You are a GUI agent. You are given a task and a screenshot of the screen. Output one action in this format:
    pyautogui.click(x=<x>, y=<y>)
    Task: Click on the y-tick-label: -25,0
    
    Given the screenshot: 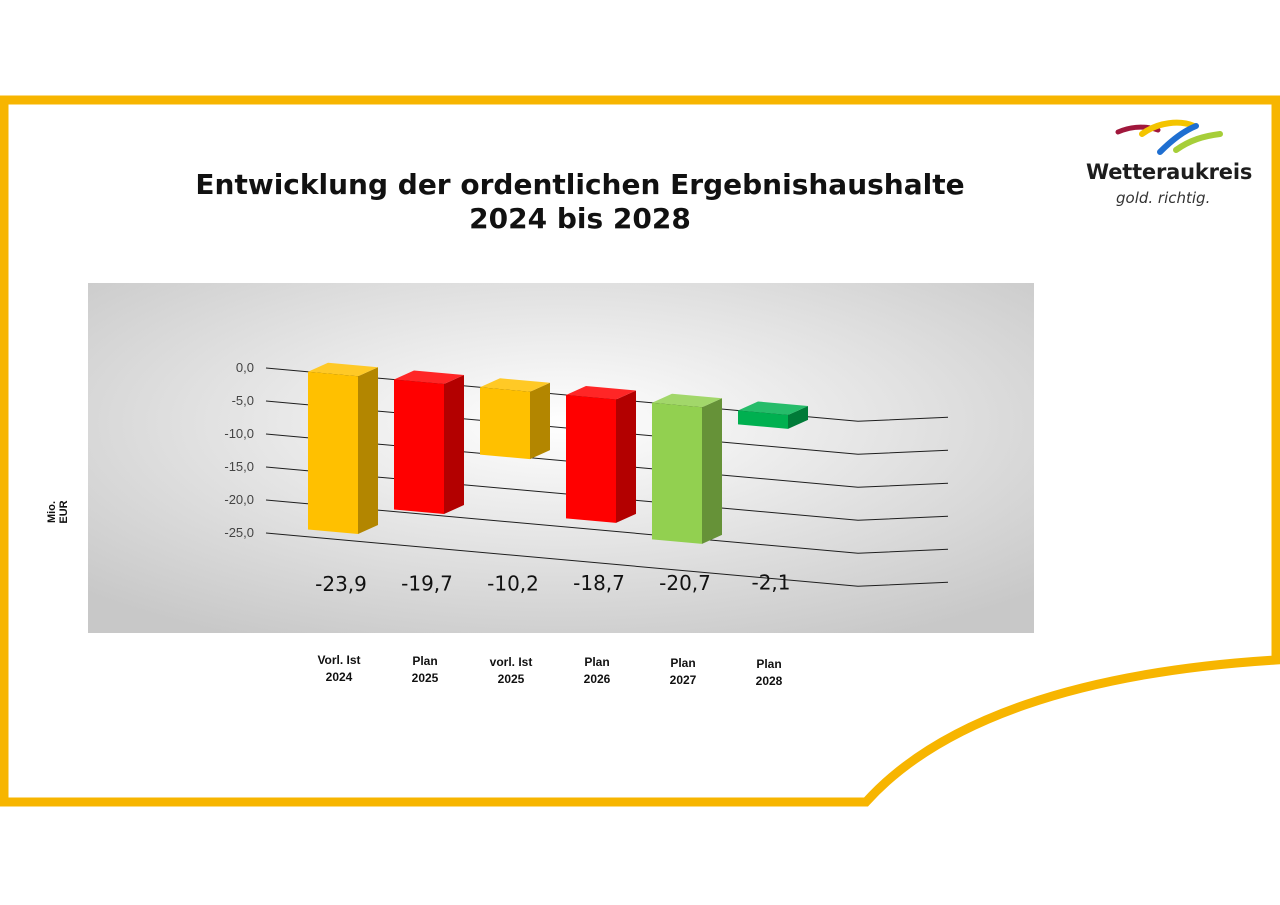 What is the action you would take?
    pyautogui.click(x=239, y=532)
    